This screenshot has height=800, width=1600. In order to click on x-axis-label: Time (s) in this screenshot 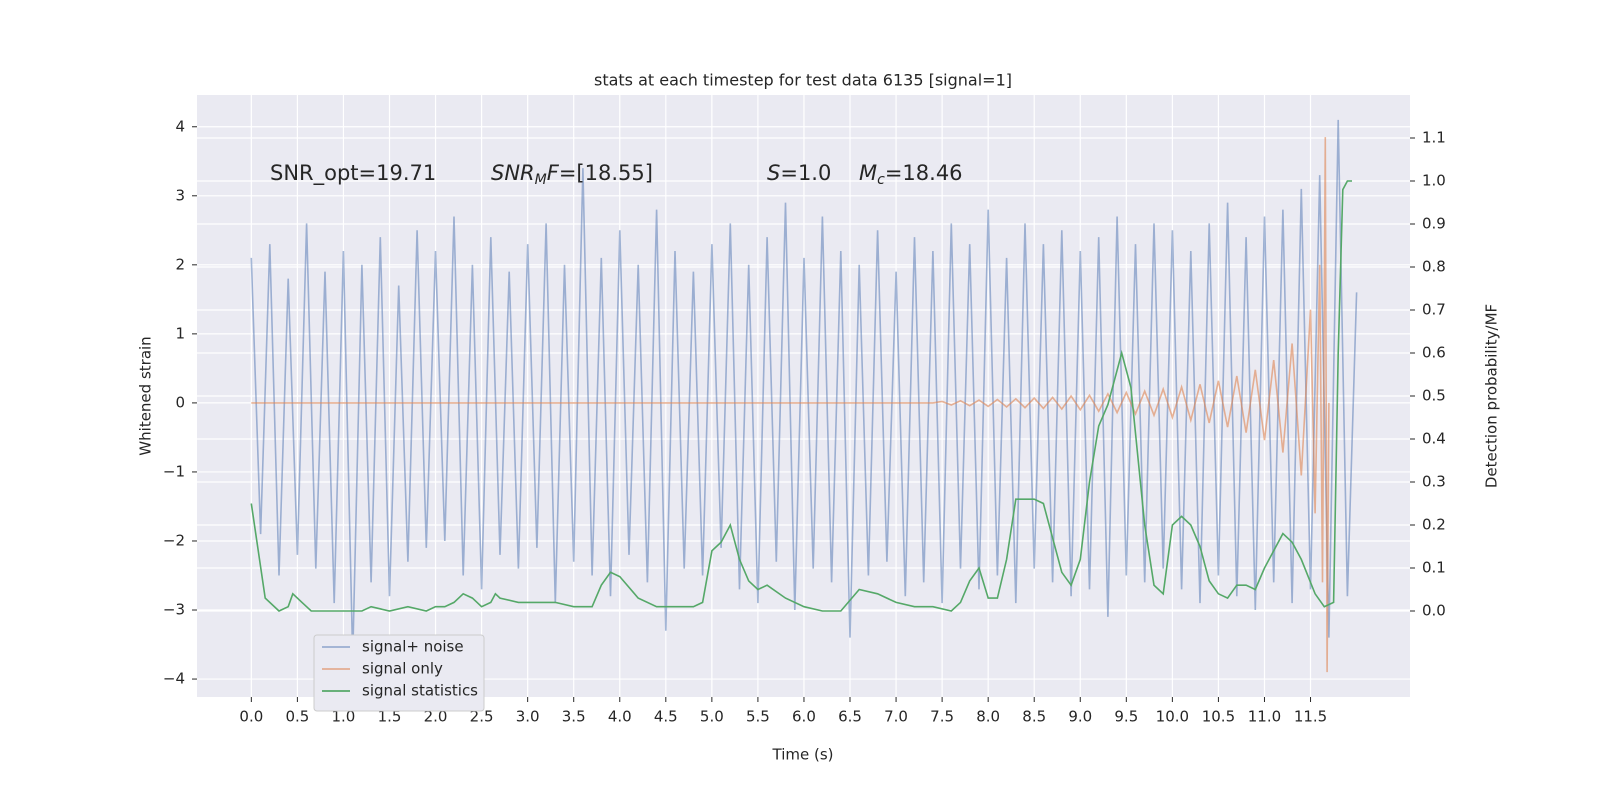, I will do `click(803, 755)`.